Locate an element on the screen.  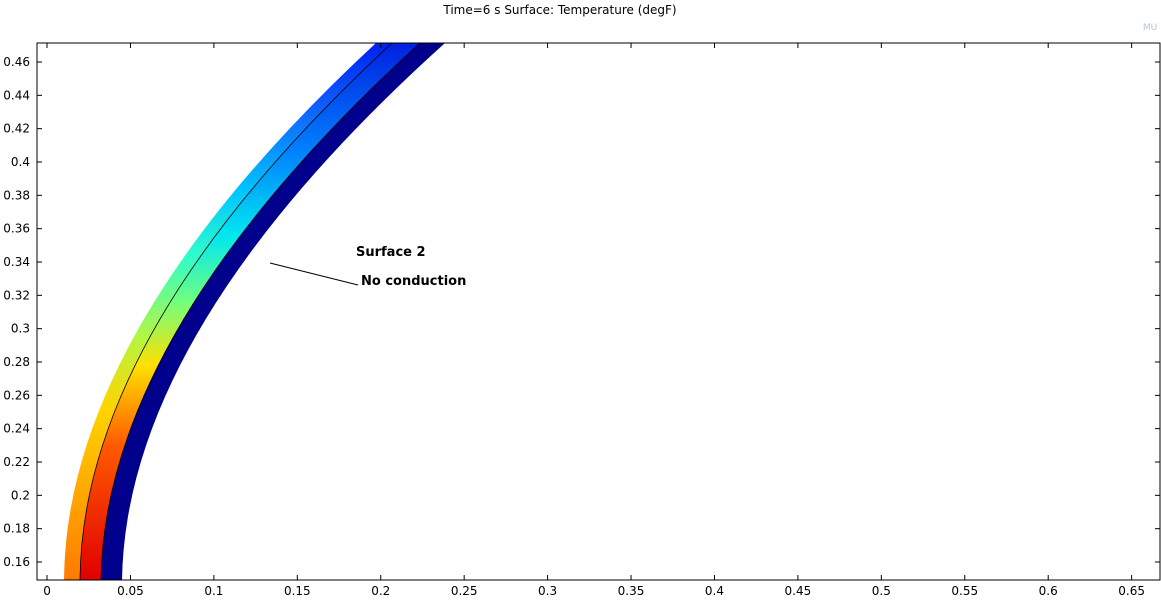
y-tick-label: 0.36 is located at coordinates (16, 229).